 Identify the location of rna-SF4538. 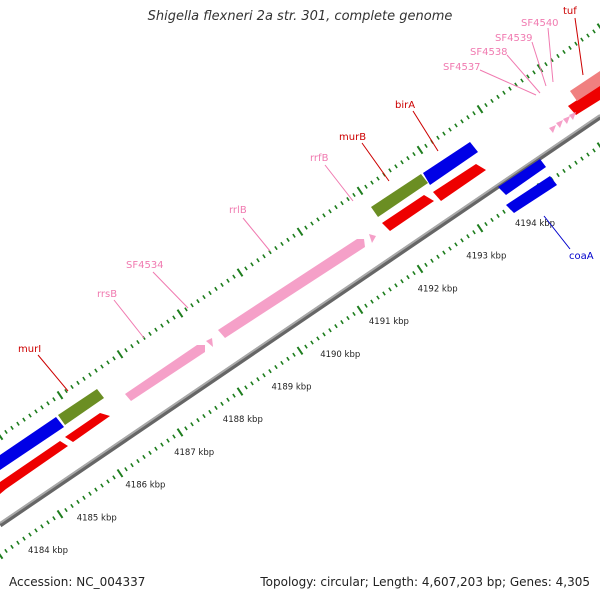
(559, 124).